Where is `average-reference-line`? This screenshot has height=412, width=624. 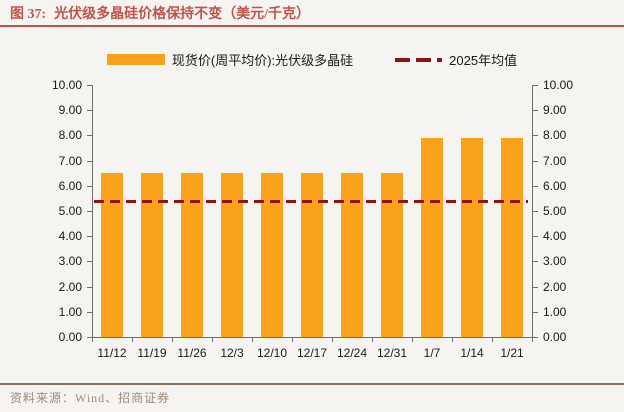 average-reference-line is located at coordinates (311, 201).